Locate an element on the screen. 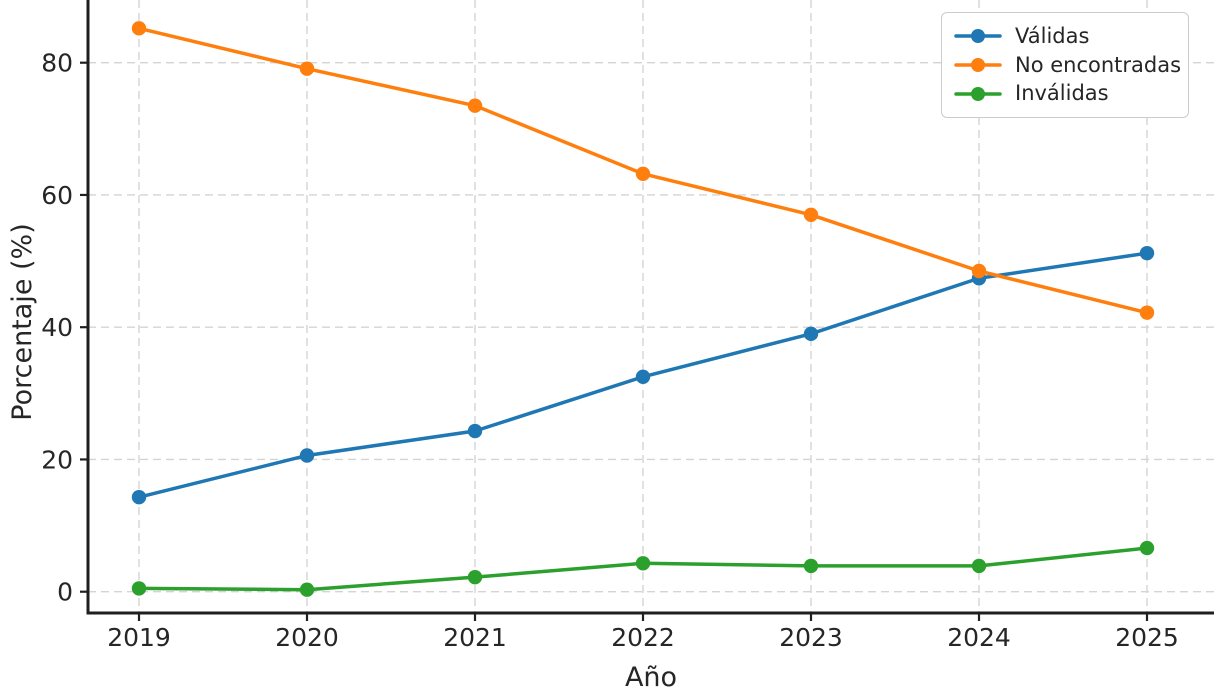  y-axis-label: Porcentaje (%) is located at coordinates (22, 321).